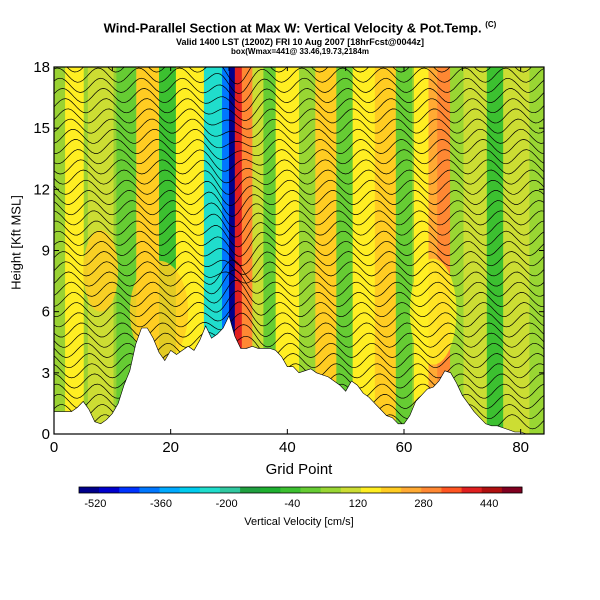 The width and height of the screenshot is (600, 600). What do you see at coordinates (46, 251) in the screenshot?
I see `y-tick-label: 9` at bounding box center [46, 251].